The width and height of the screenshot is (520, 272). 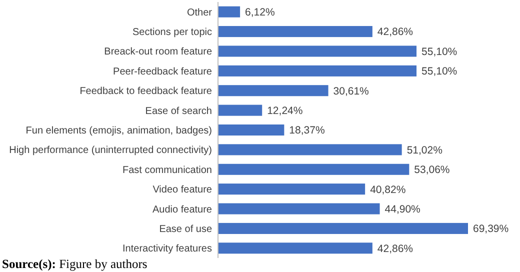 I want to click on y-tick-label: Ease of use, so click(x=185, y=229).